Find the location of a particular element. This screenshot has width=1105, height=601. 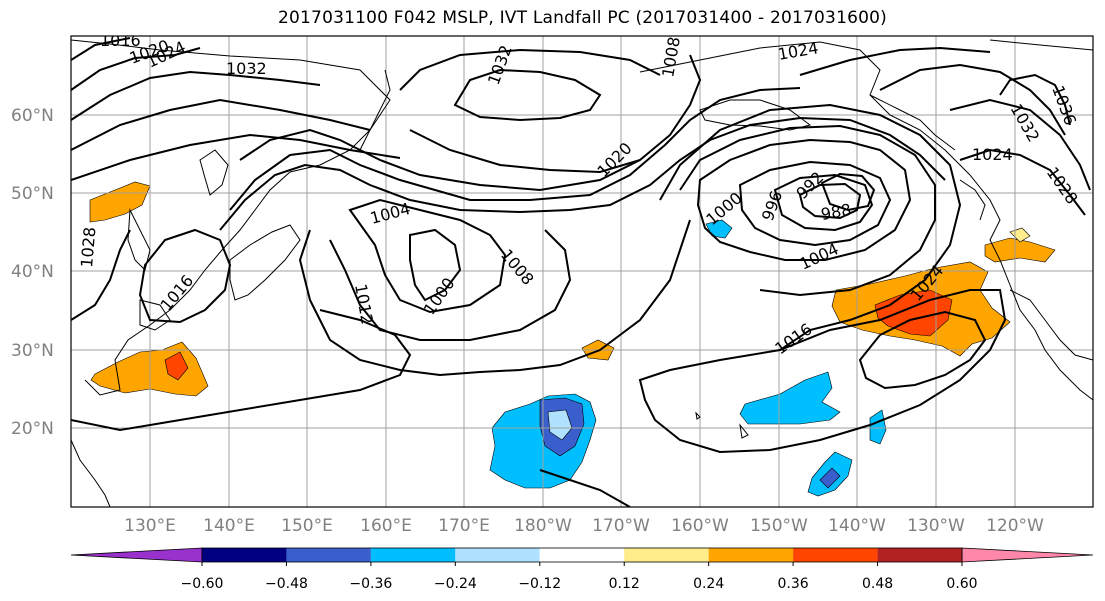

colorbar-tick-label: −0.48 is located at coordinates (286, 584).